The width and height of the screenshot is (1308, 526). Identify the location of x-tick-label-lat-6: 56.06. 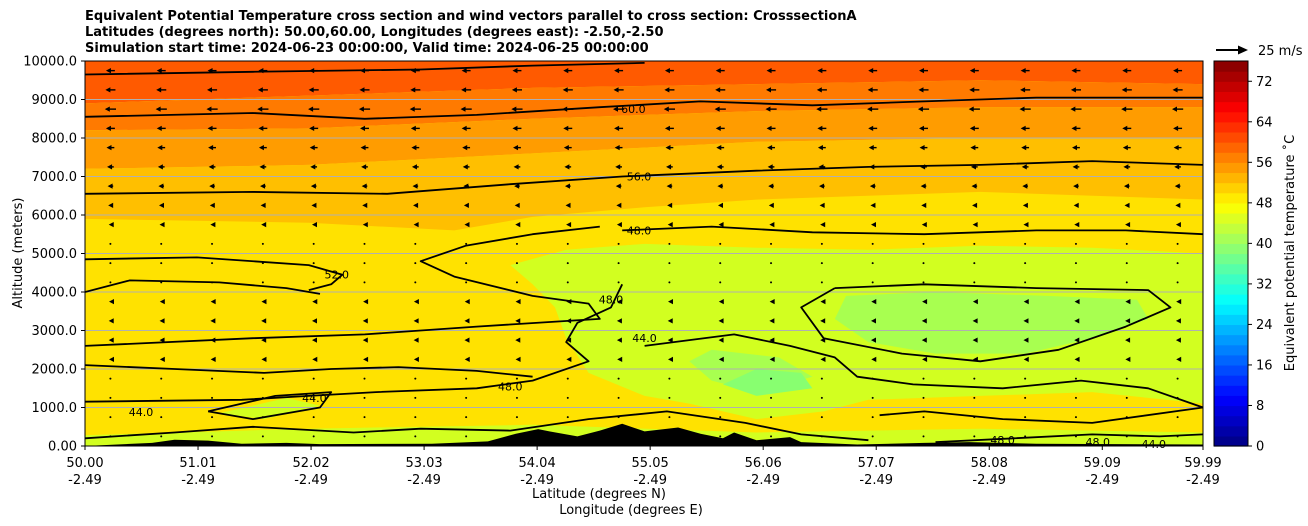
(763, 463).